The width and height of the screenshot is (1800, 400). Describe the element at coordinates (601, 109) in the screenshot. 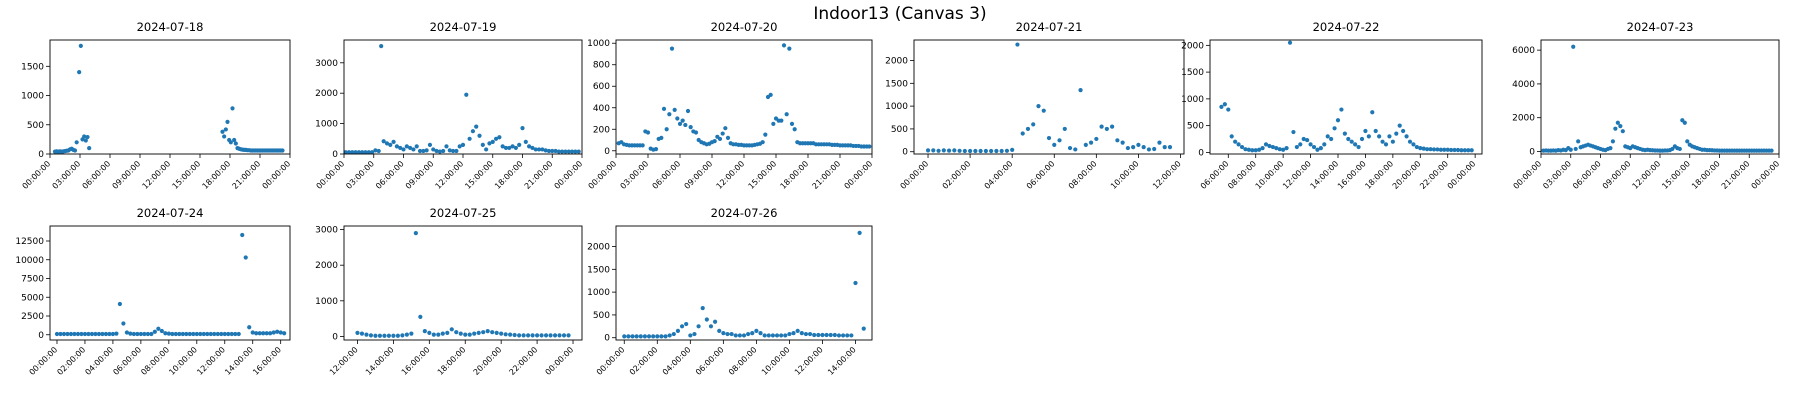

I see `y-tick-label: 400` at that location.